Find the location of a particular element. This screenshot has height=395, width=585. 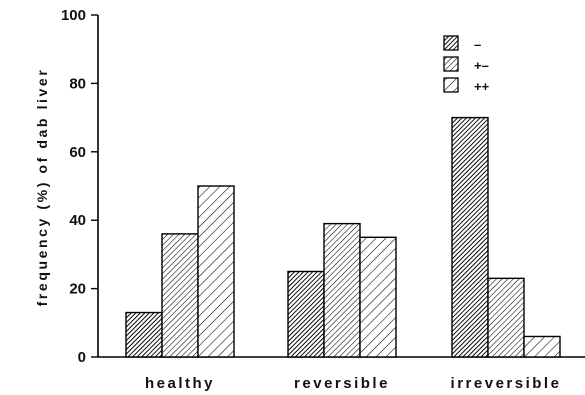

y-tick-label: 80 is located at coordinates (77, 83).